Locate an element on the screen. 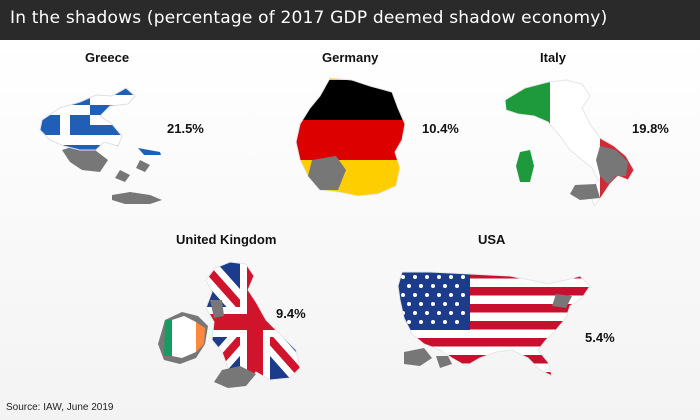  country-usa: USA 5.4% is located at coordinates (506, 304).